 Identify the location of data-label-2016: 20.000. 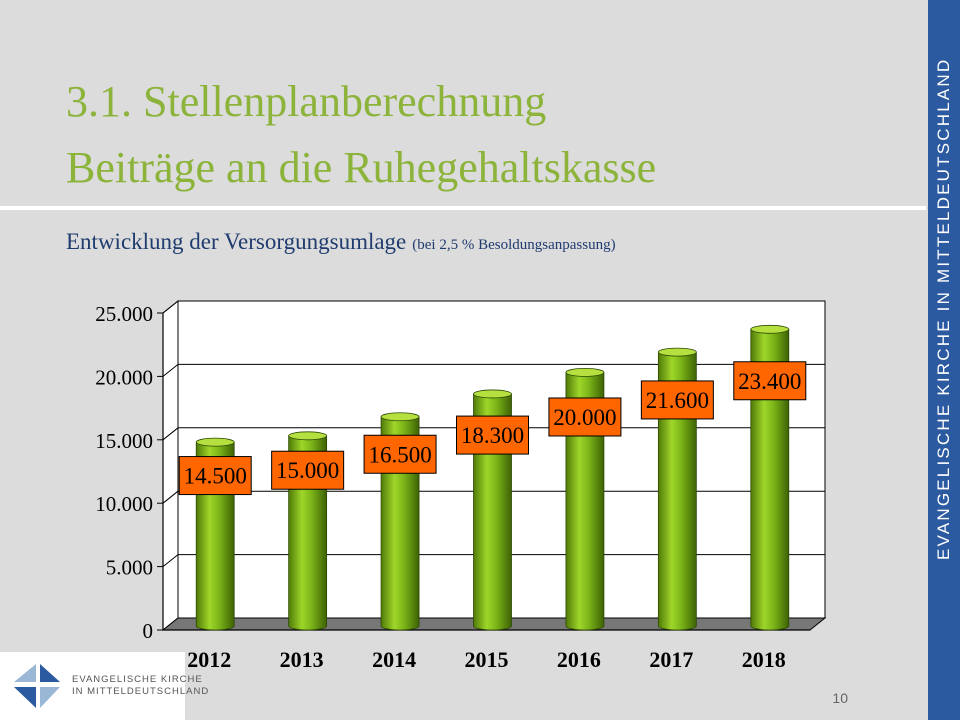
(584, 417).